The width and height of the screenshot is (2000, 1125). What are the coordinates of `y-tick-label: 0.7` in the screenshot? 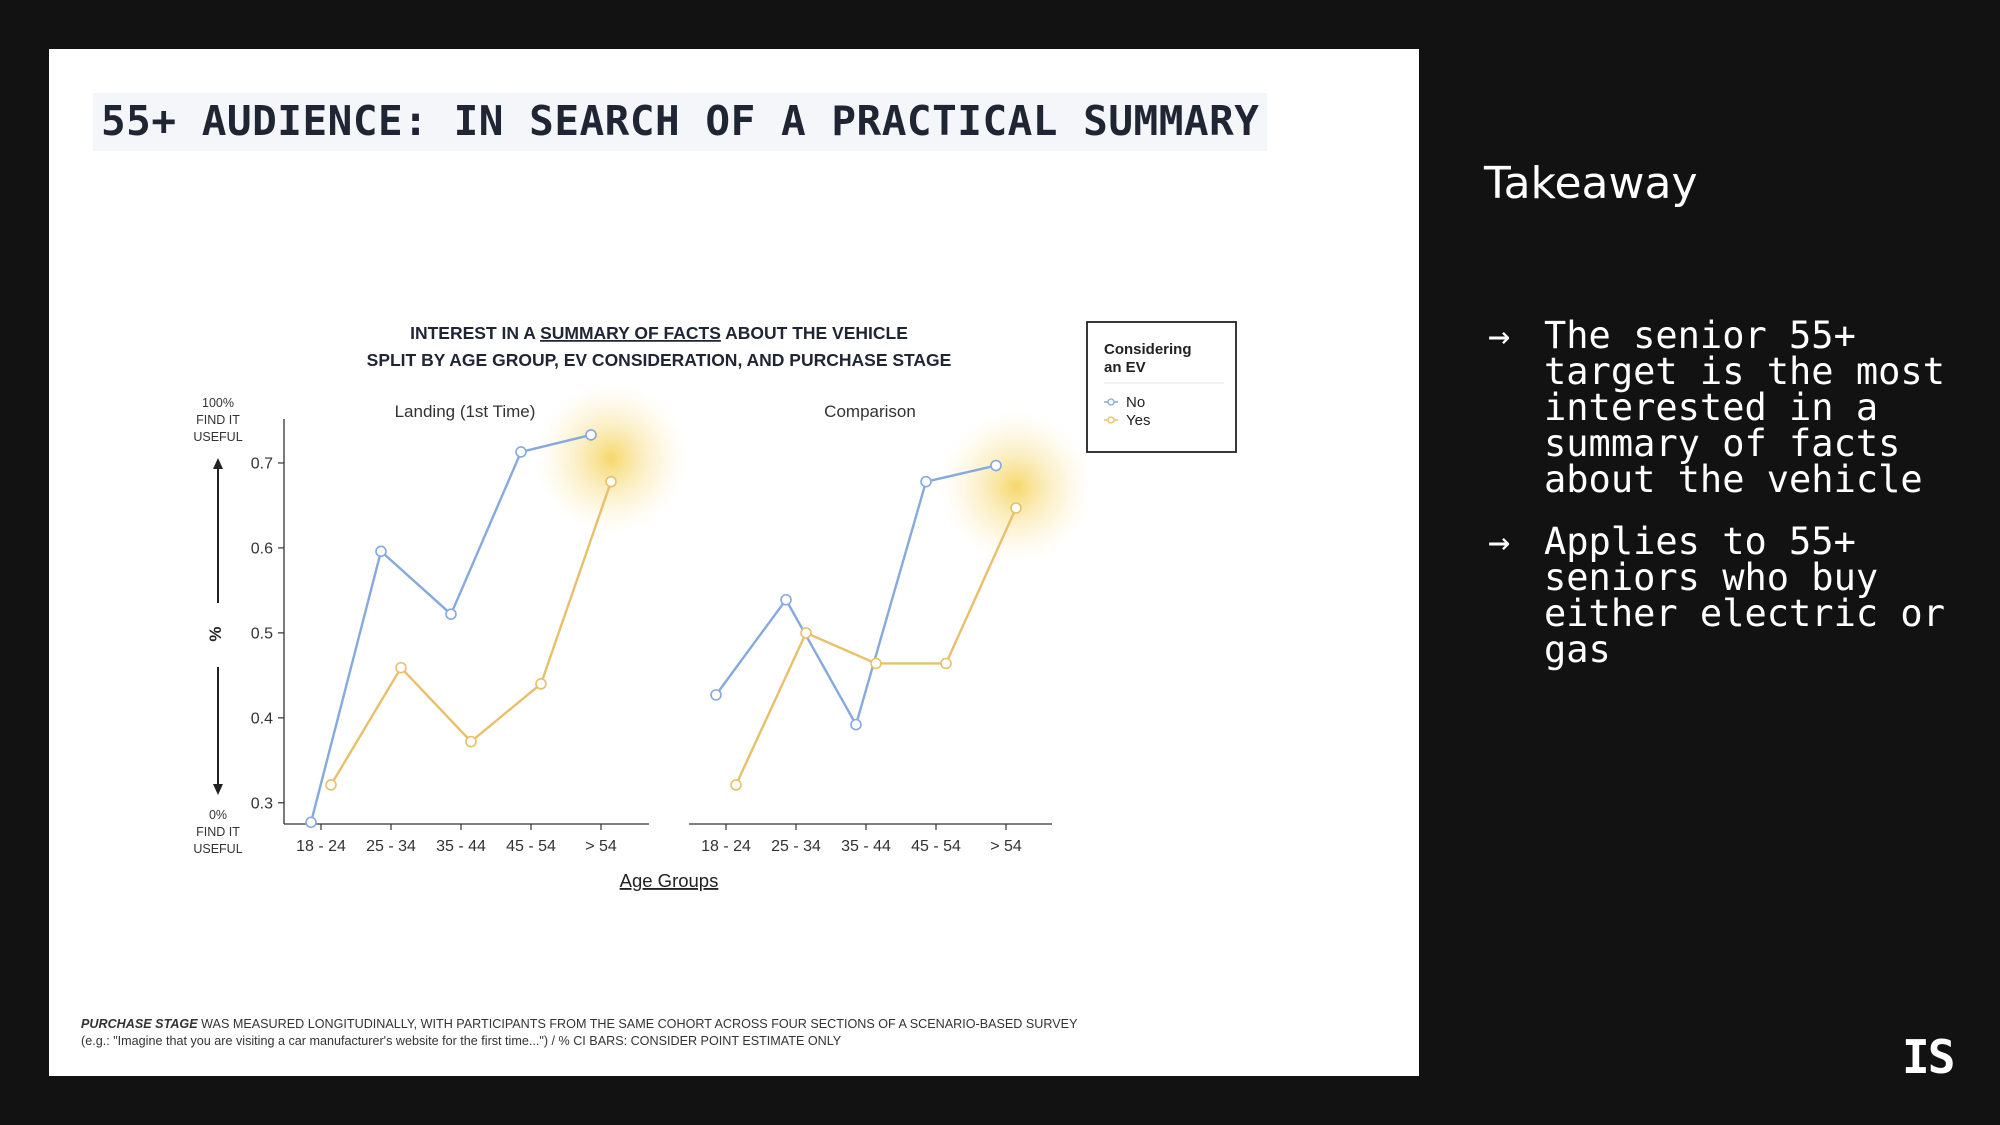 It's located at (262, 463).